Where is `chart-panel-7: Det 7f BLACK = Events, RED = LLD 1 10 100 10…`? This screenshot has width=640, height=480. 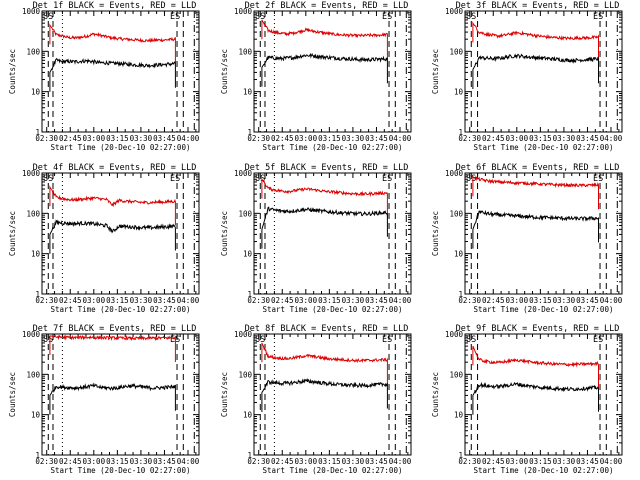
chart-panel-7: Det 7f BLACK = Events, RED = LLD 1 10 100 10… is located at coordinates (104, 399).